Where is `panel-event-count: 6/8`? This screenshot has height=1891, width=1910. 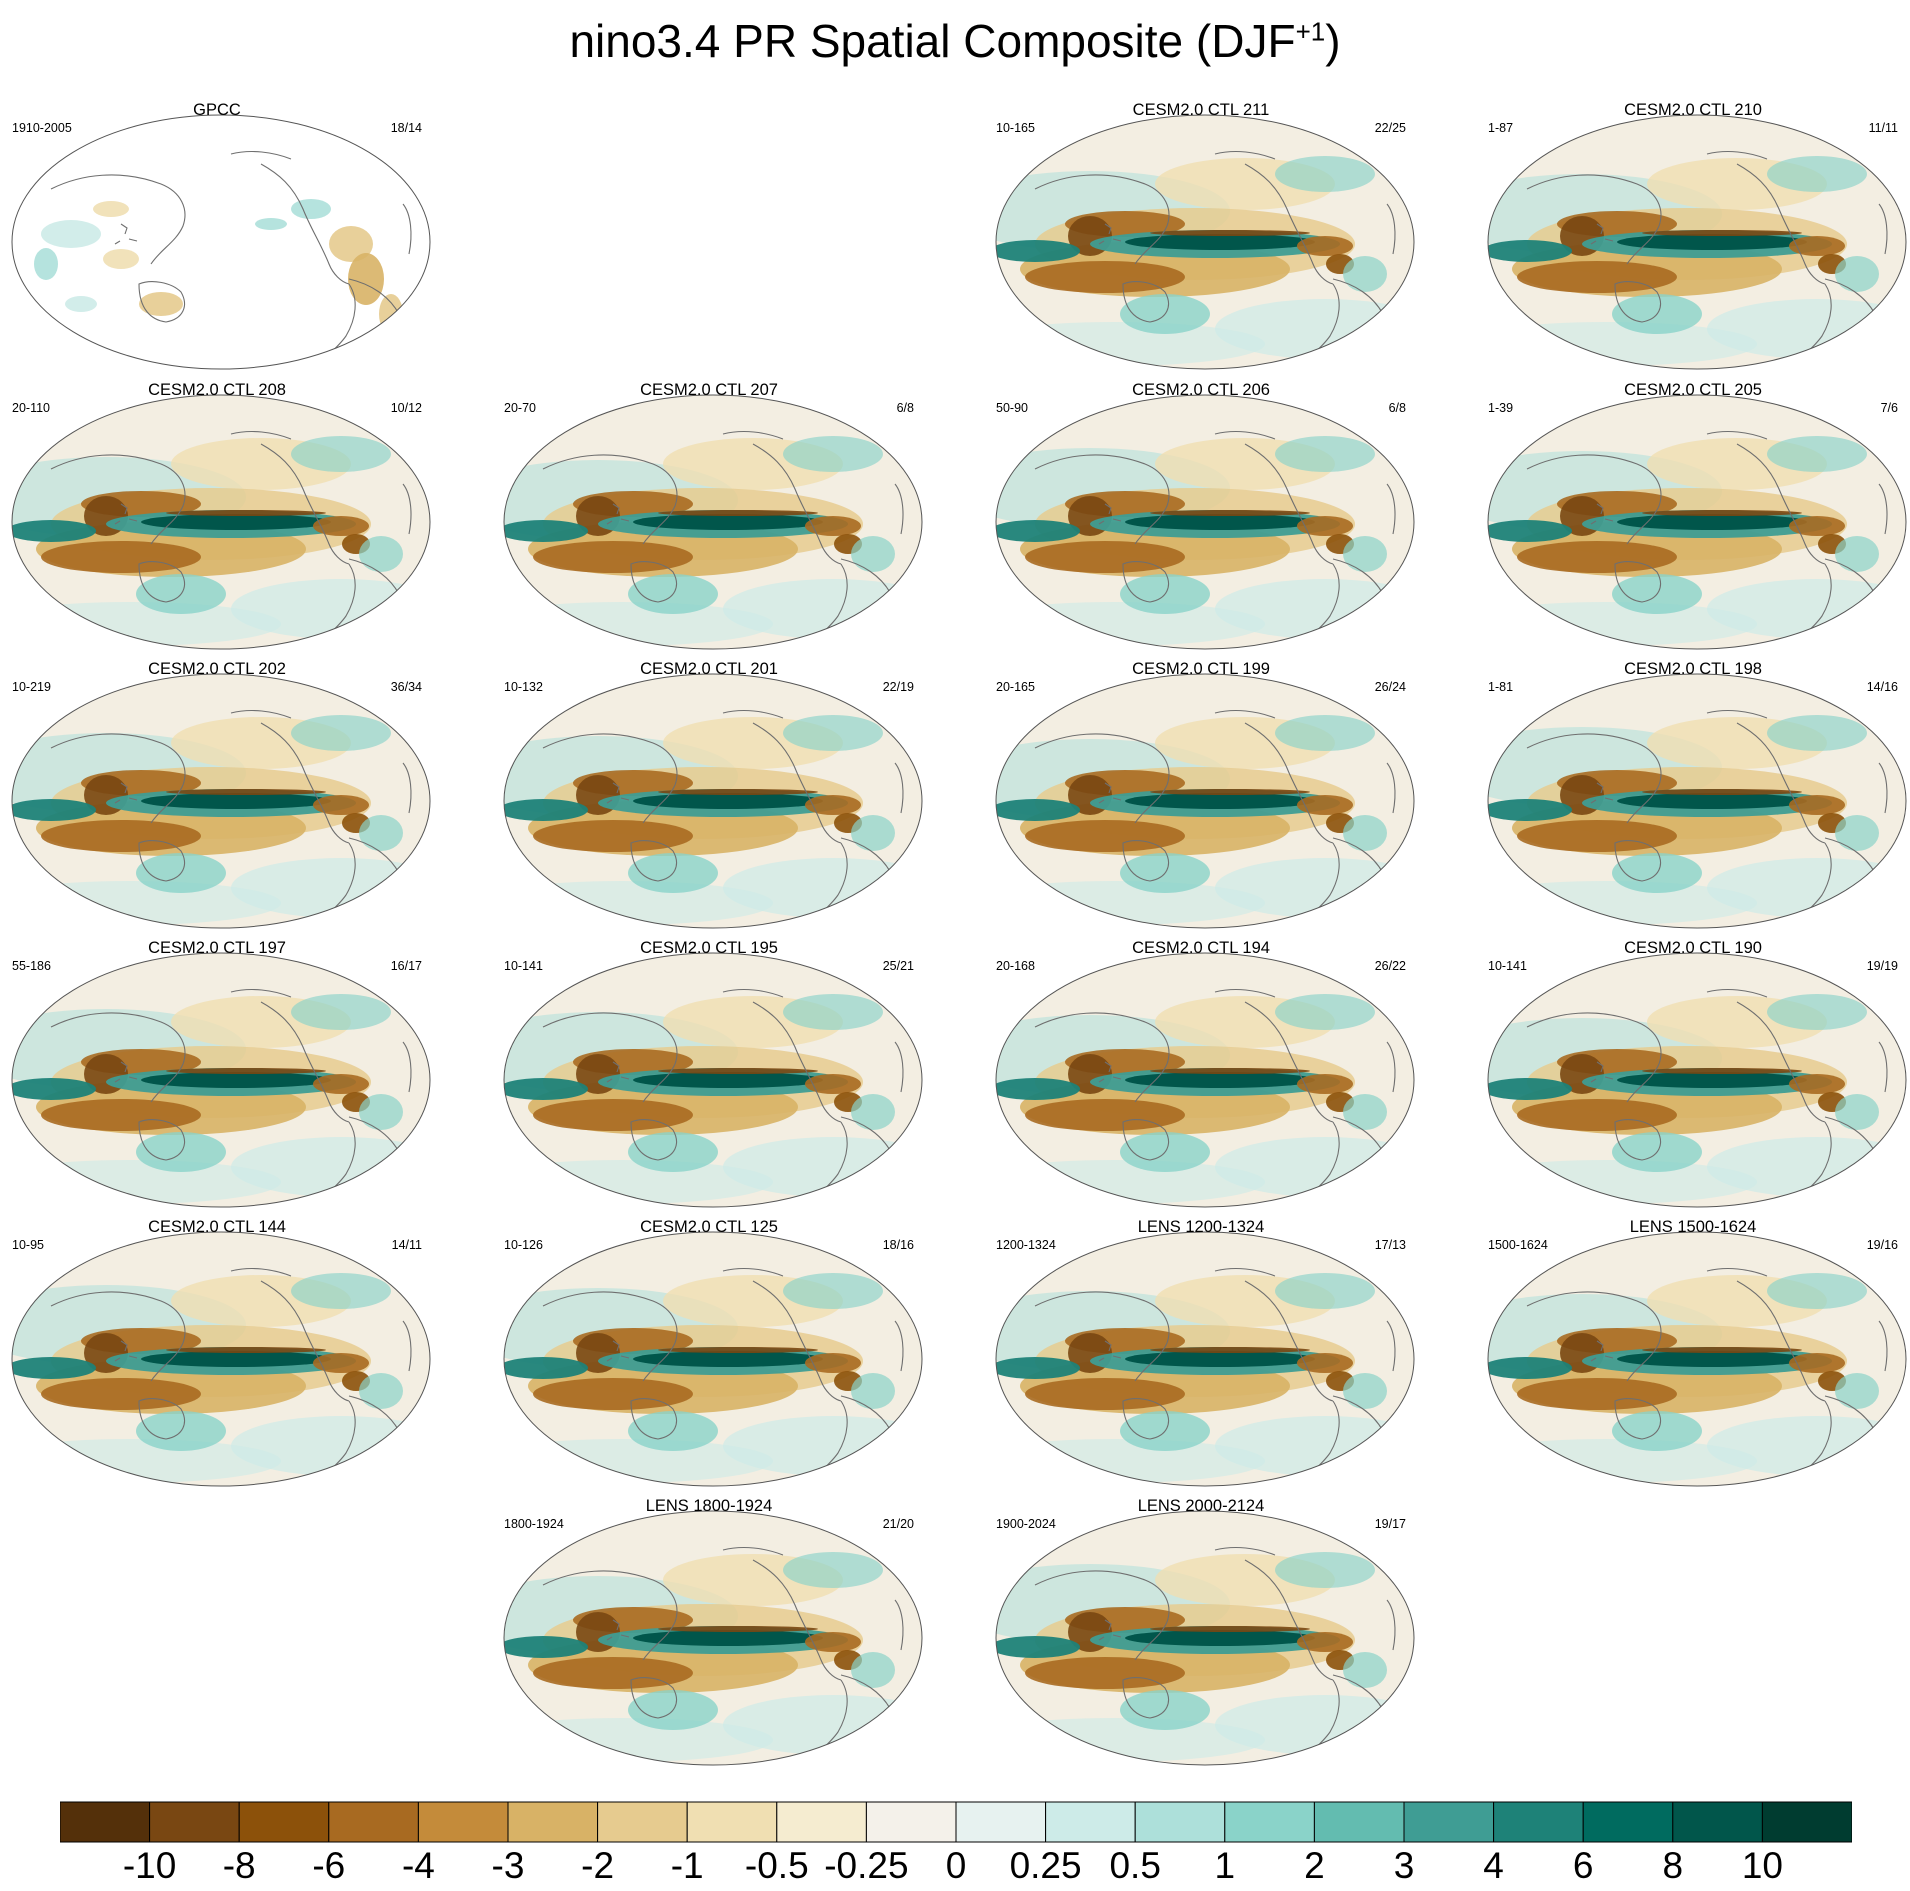
panel-event-count: 6/8 is located at coordinates (1397, 408).